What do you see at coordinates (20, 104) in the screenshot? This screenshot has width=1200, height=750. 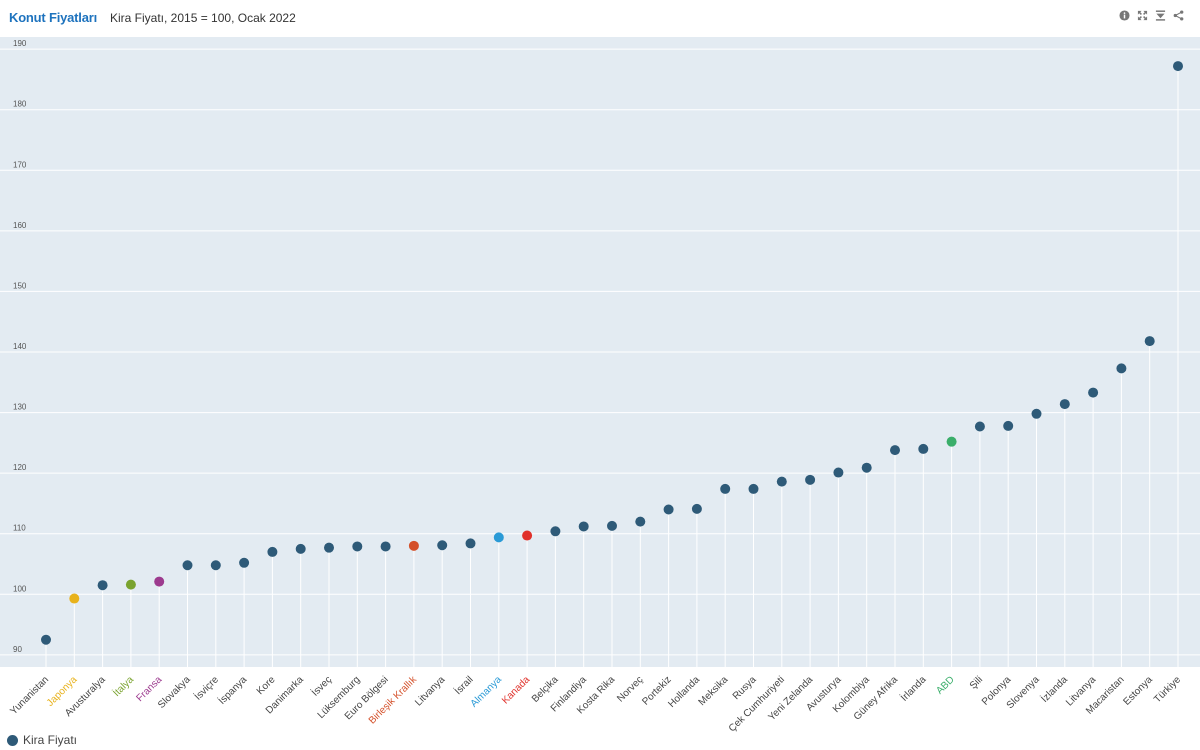 I see `y-tick-label: 180` at bounding box center [20, 104].